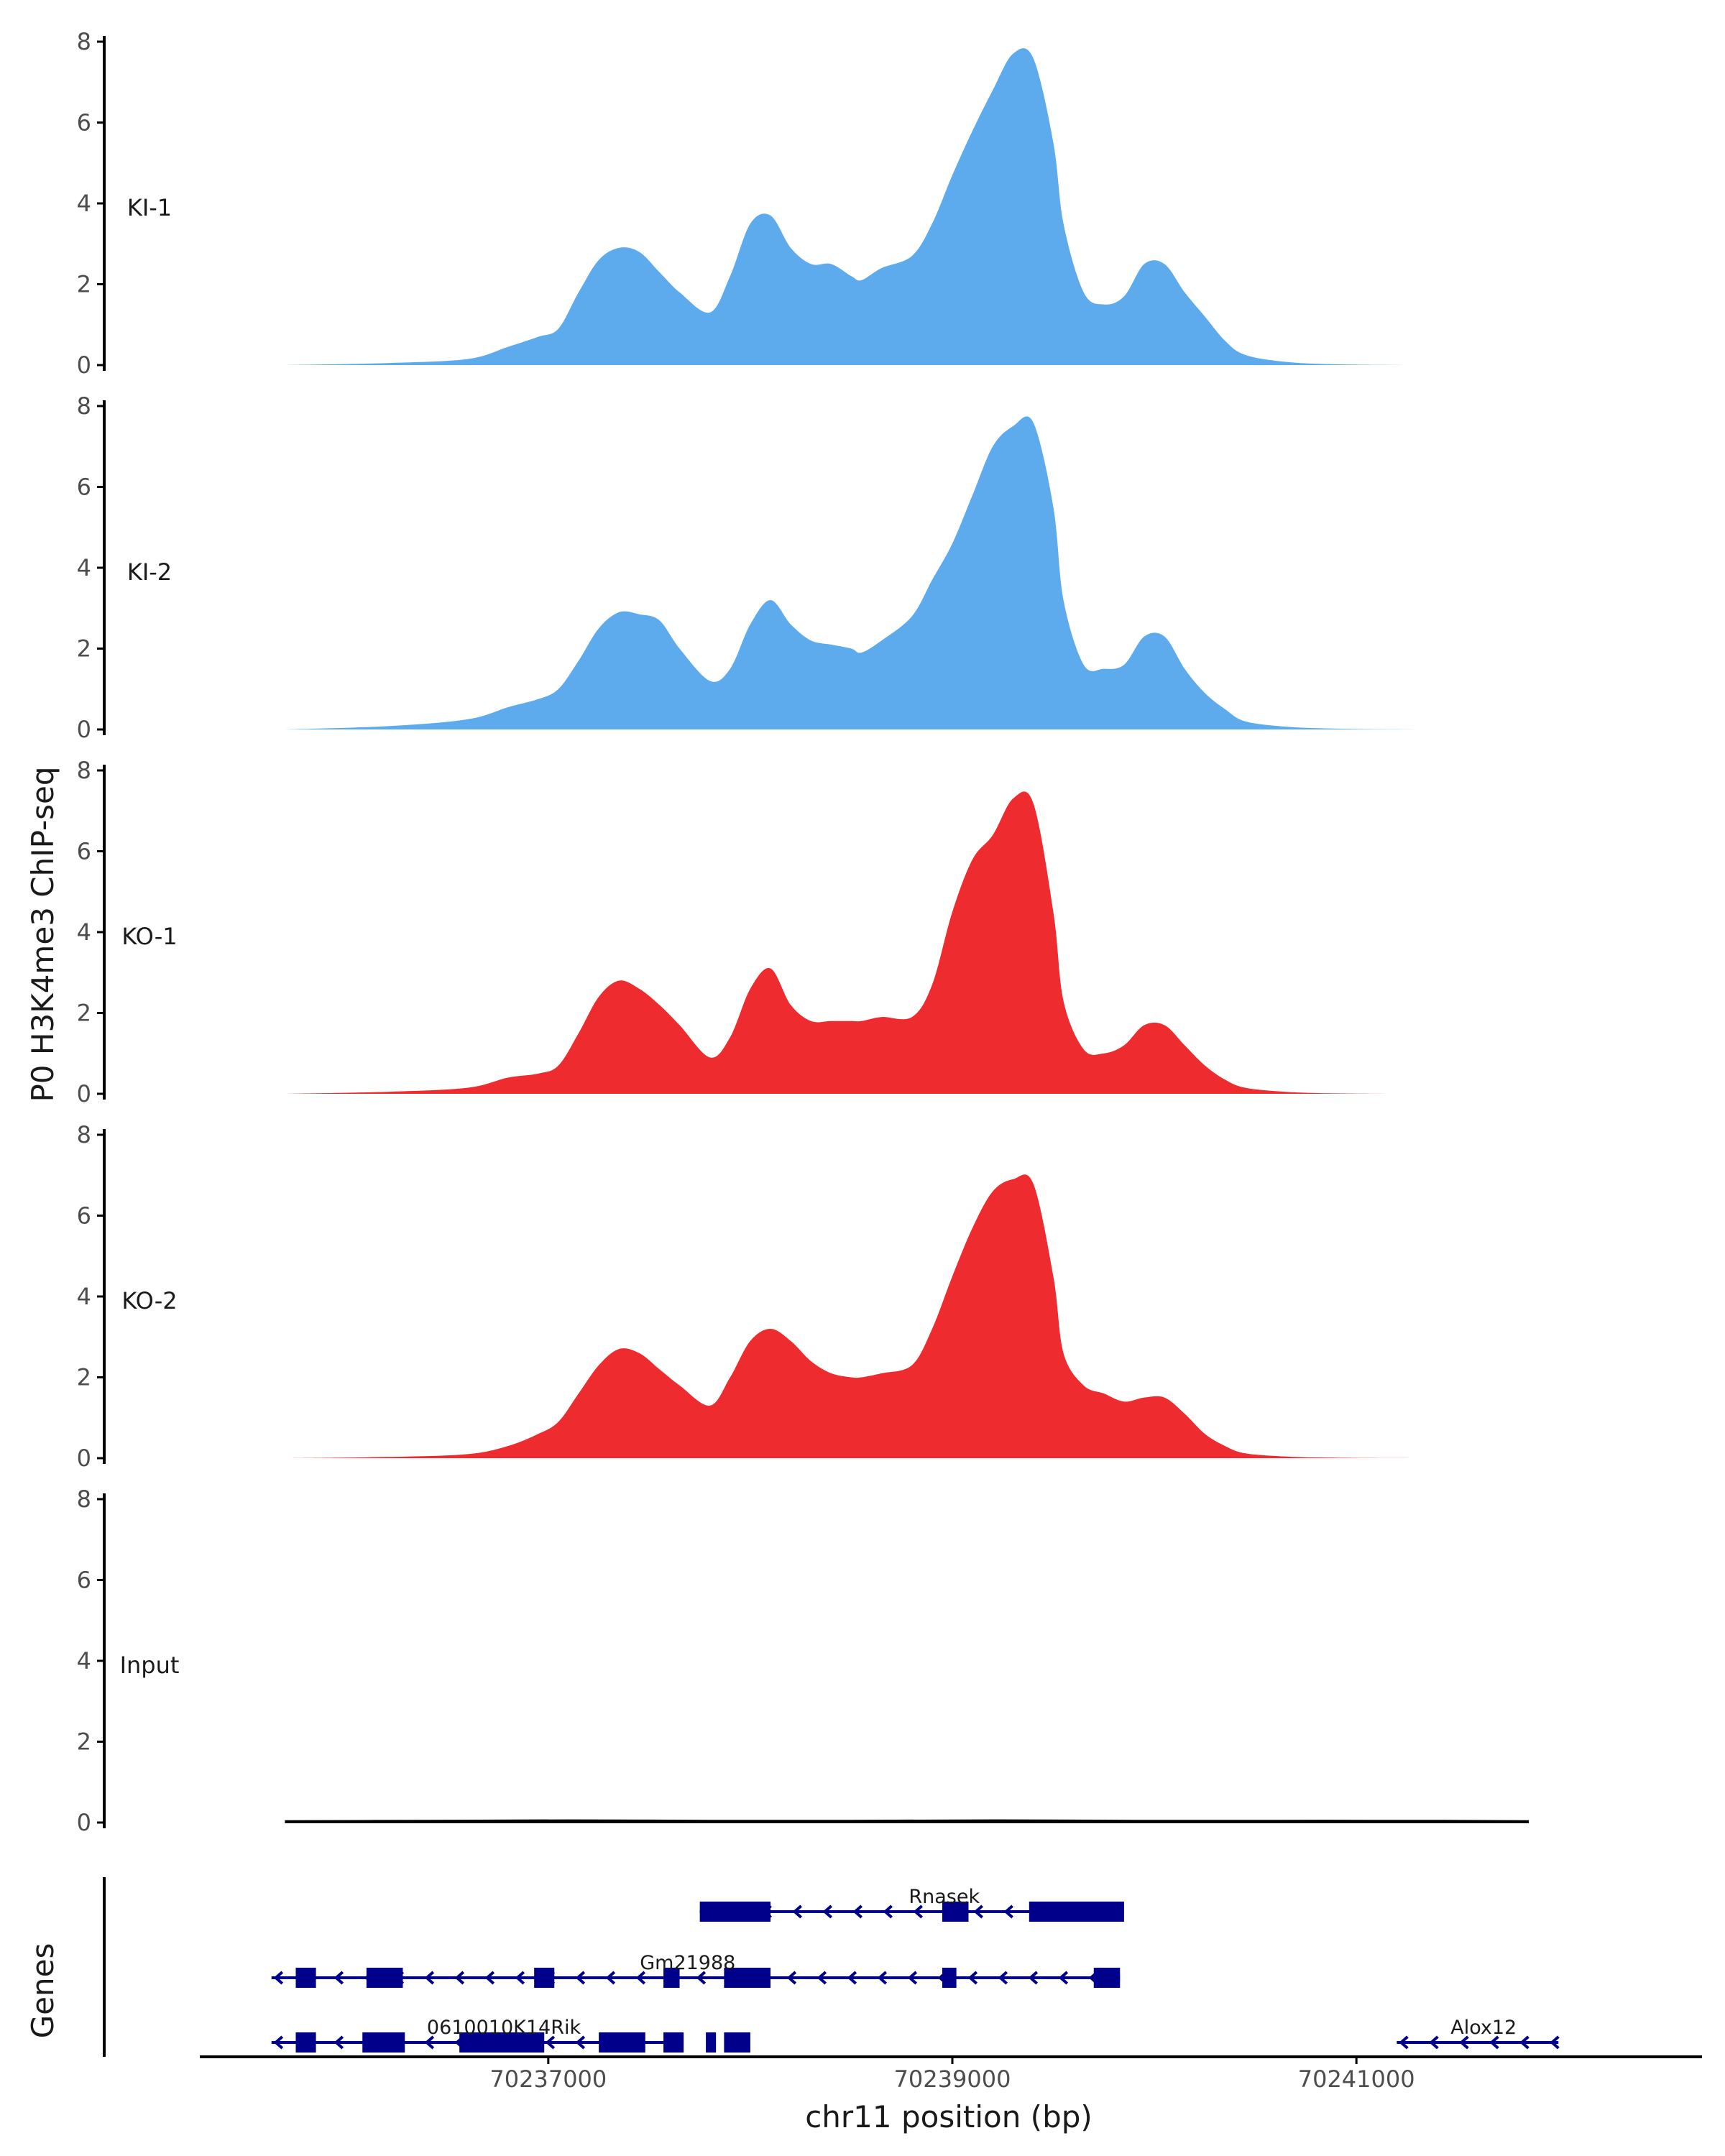 This screenshot has height=2156, width=1725. What do you see at coordinates (42, 934) in the screenshot?
I see `y-axis-title: P0 H3K4me3 ChIP-seq` at bounding box center [42, 934].